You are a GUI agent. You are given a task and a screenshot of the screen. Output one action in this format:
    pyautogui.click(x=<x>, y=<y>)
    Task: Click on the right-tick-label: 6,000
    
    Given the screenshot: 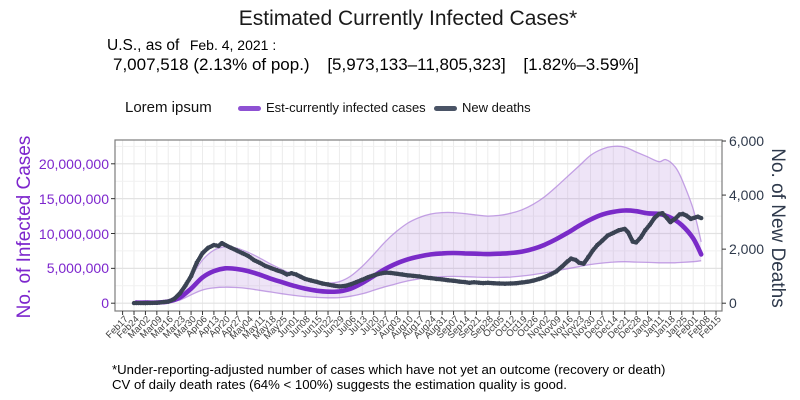 What is the action you would take?
    pyautogui.click(x=747, y=141)
    